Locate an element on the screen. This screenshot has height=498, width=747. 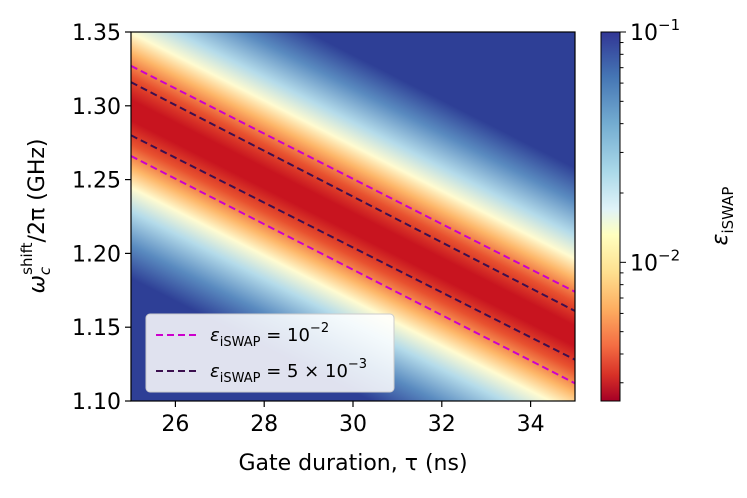
y-axis-label-subscript: c is located at coordinates (45, 270).